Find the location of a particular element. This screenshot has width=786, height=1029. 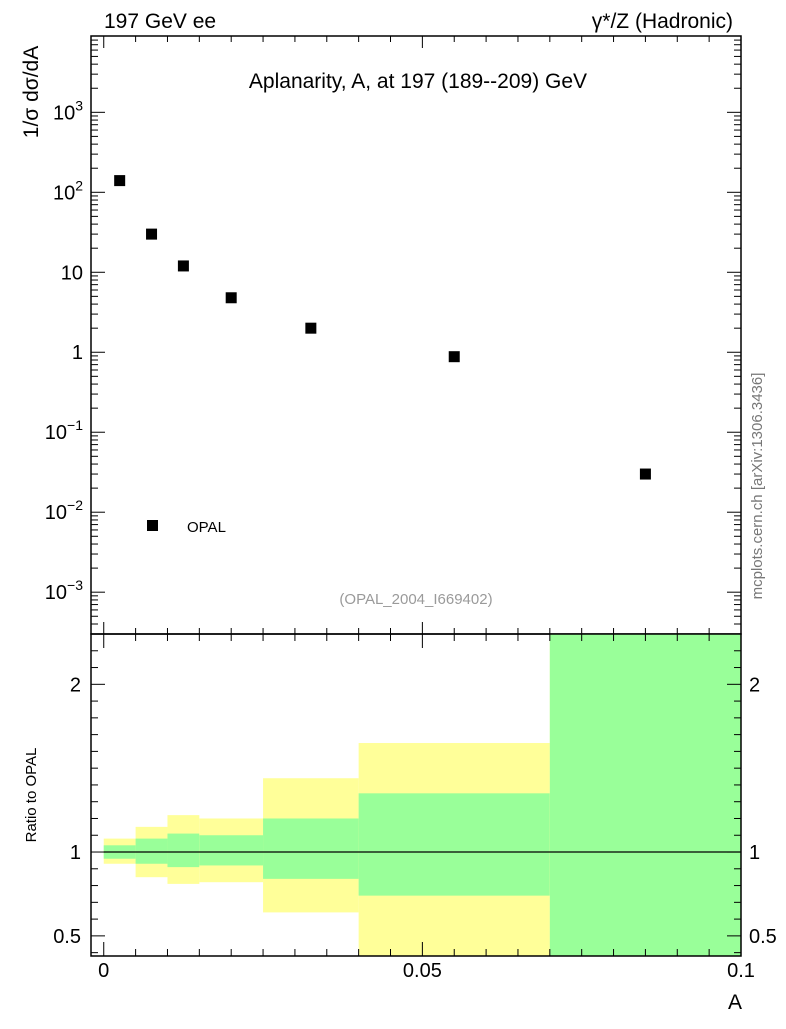

ratio-y-tick-label-left: 1 is located at coordinates (75, 853).